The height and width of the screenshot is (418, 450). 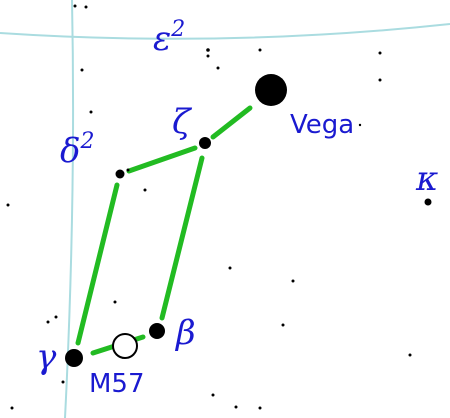 What do you see at coordinates (225, 31) in the screenshot?
I see `coordinate-line` at bounding box center [225, 31].